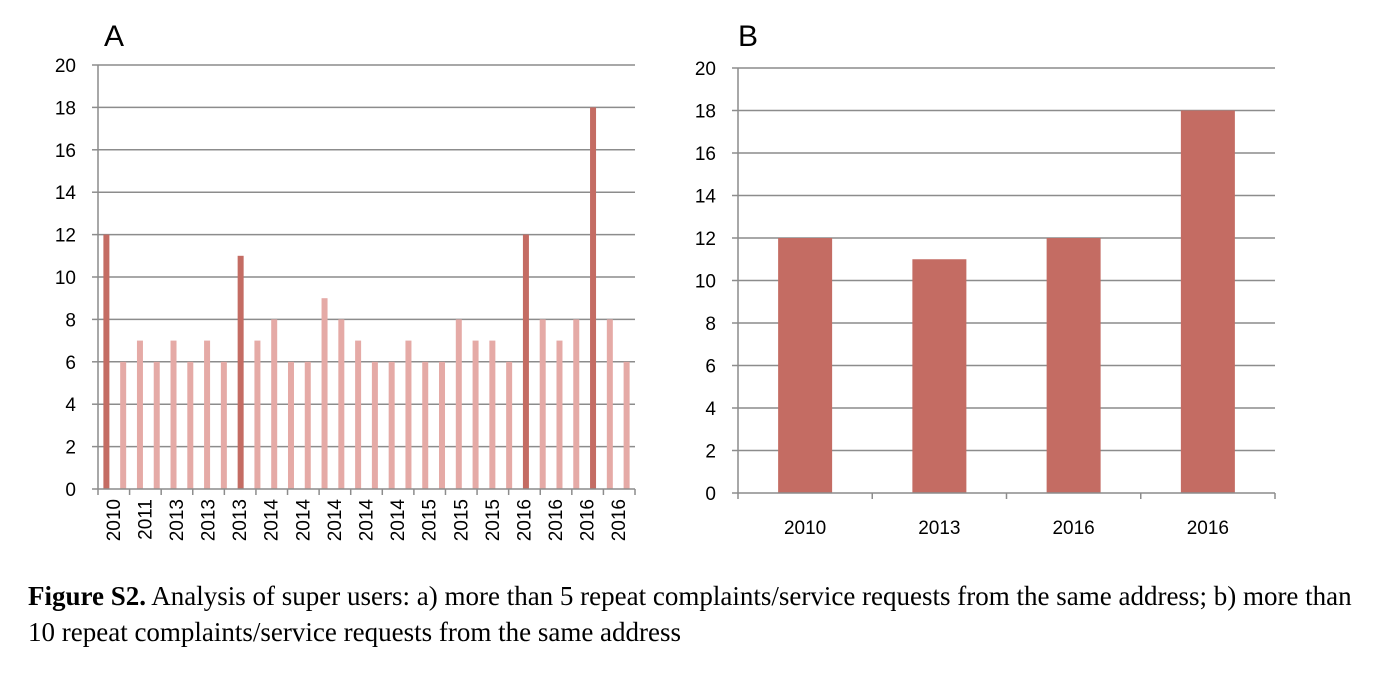  What do you see at coordinates (145, 519) in the screenshot?
I see `x-tick-label-a: 2011` at bounding box center [145, 519].